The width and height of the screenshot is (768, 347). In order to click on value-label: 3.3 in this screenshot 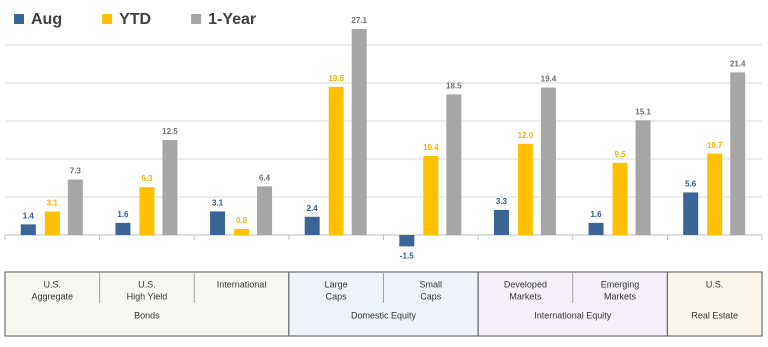, I will do `click(502, 201)`.